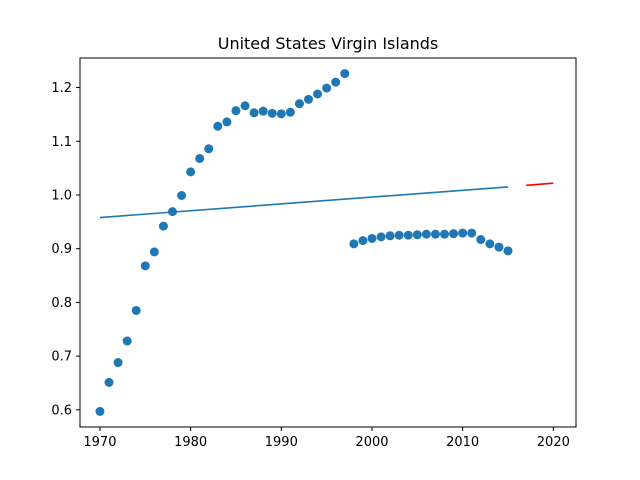 This screenshot has width=640, height=480. I want to click on y-tick-label: 1.0, so click(61, 195).